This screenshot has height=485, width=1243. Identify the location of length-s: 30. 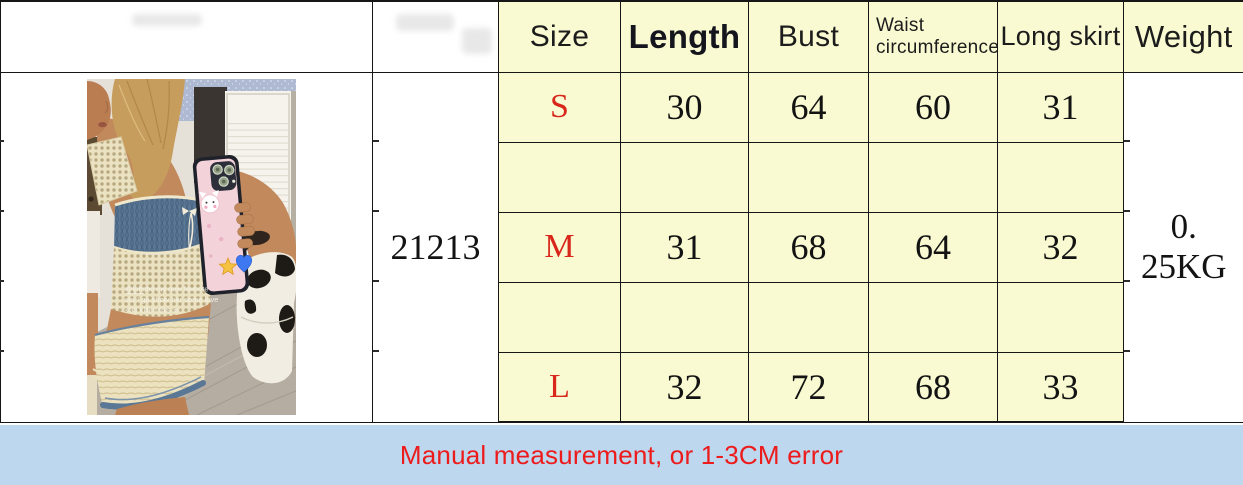
(684, 107).